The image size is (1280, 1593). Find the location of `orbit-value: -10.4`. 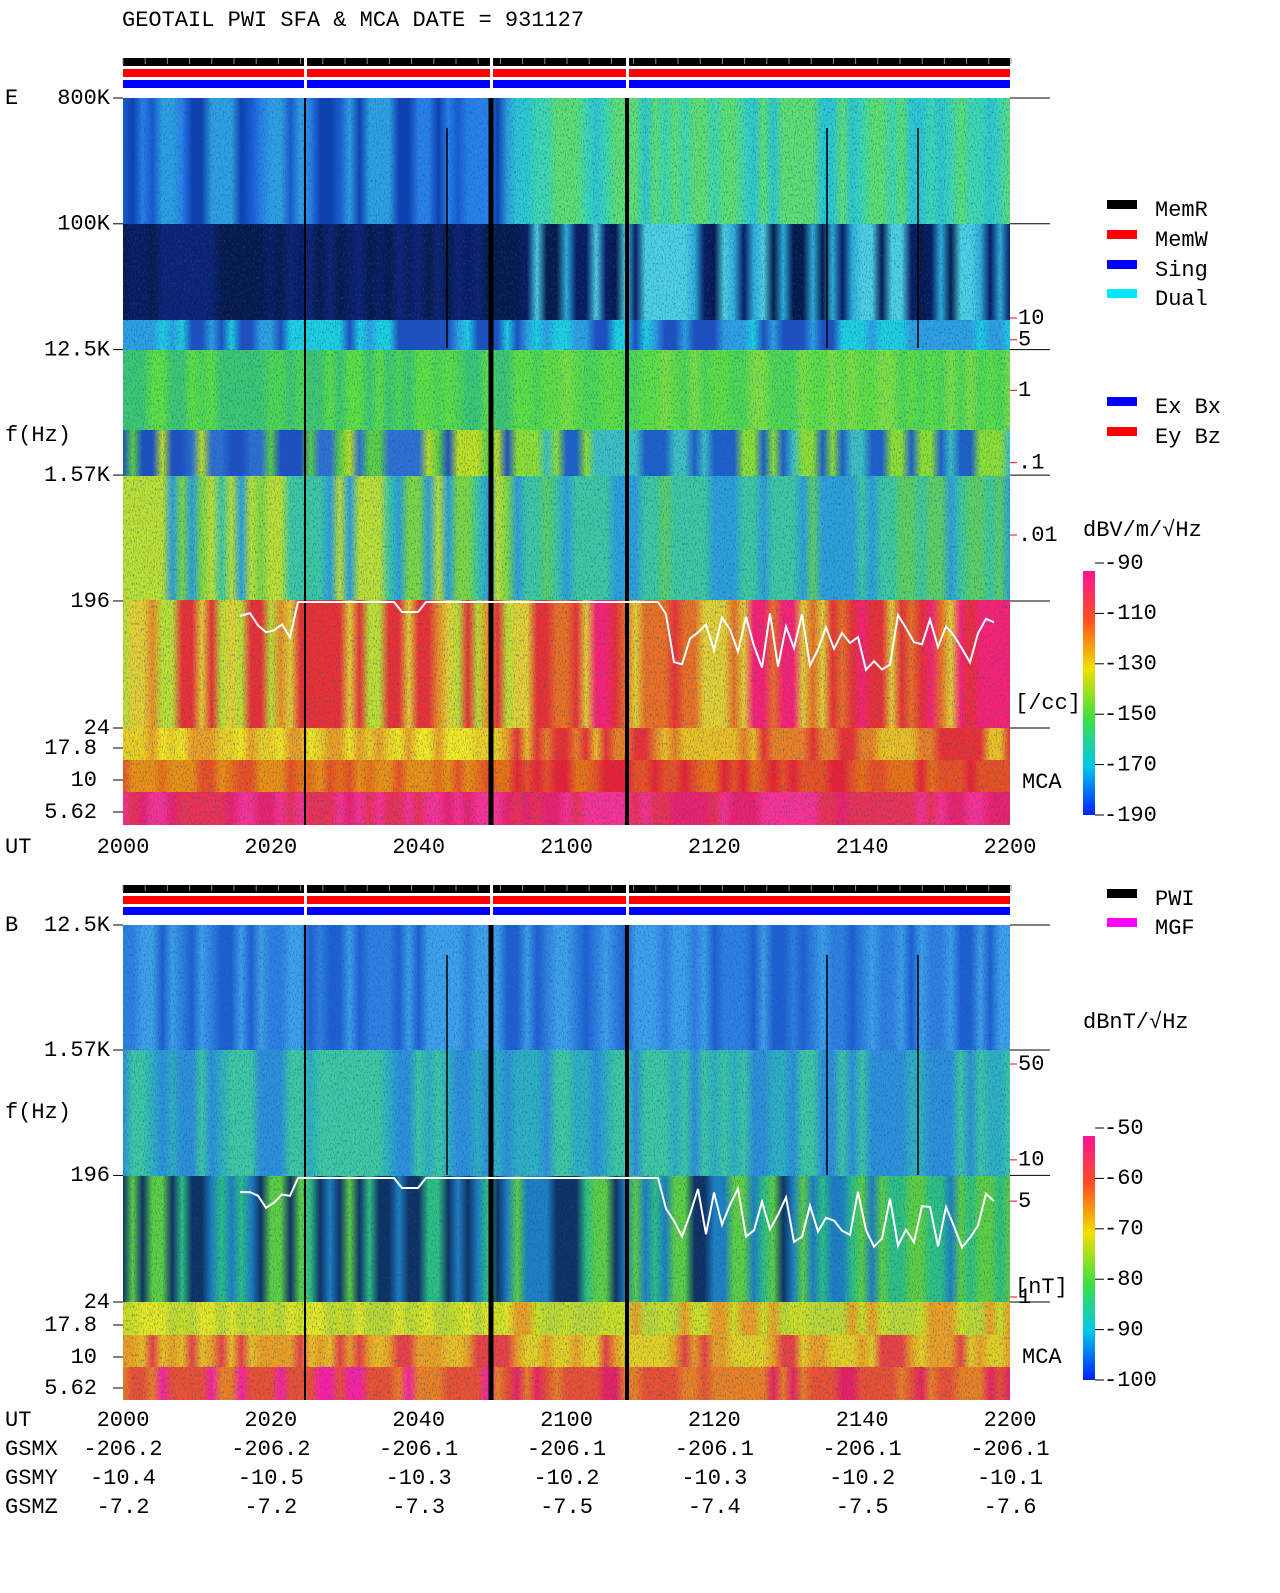

orbit-value: -10.4 is located at coordinates (123, 1478).